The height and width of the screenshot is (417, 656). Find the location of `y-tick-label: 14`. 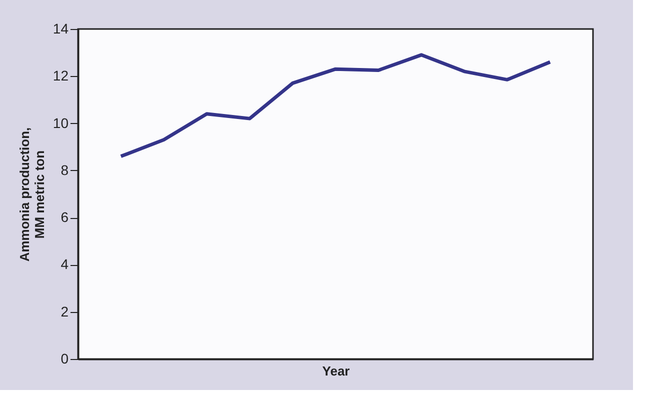

y-tick-label: 14 is located at coordinates (60, 28).